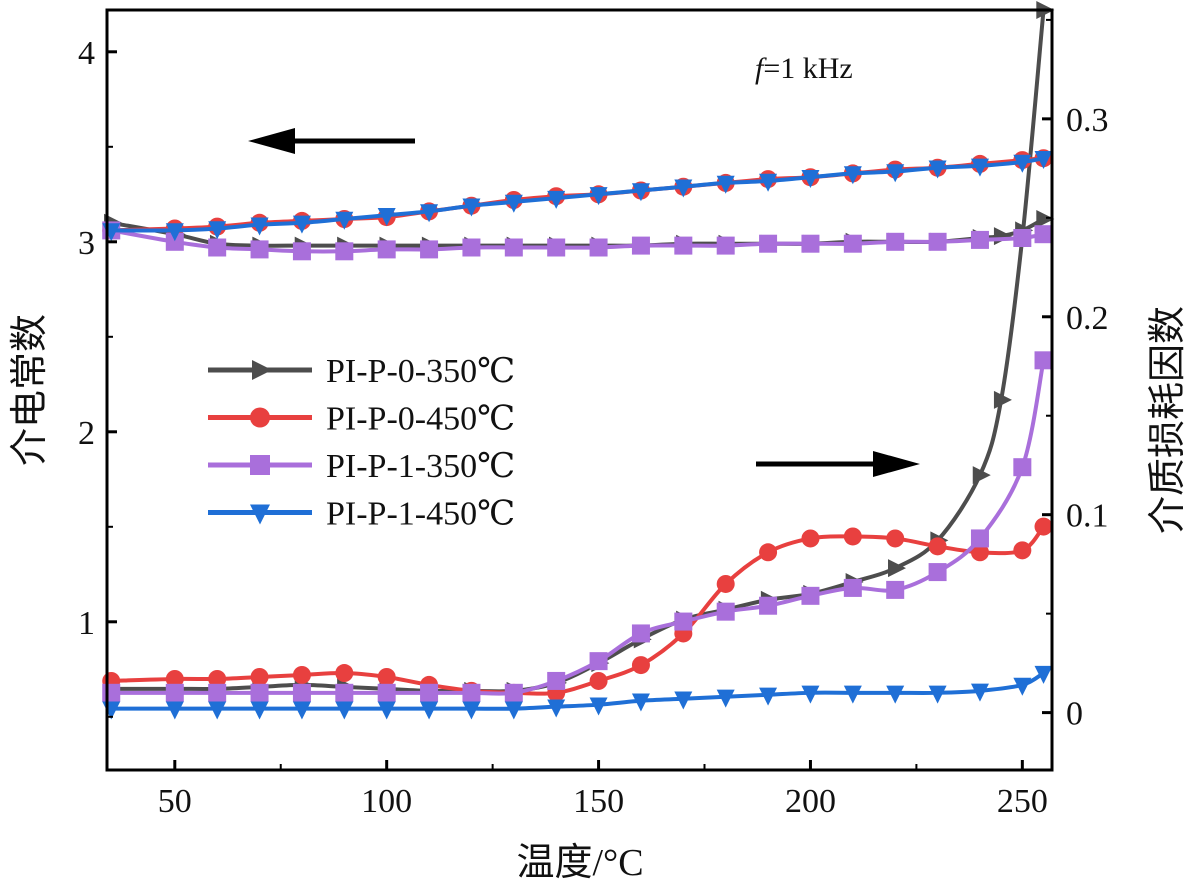 This screenshot has width=1200, height=894. What do you see at coordinates (331, 141) in the screenshot?
I see `left-arrow` at bounding box center [331, 141].